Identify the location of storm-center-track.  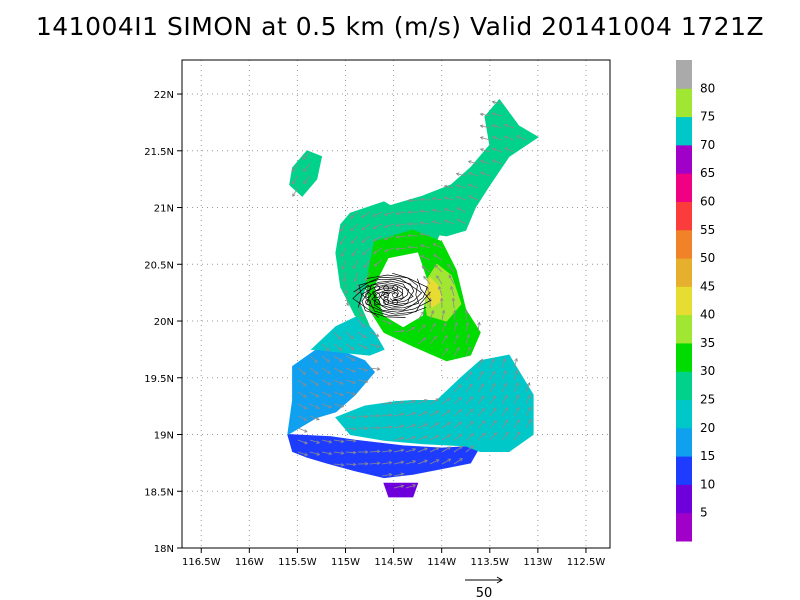
(392, 295).